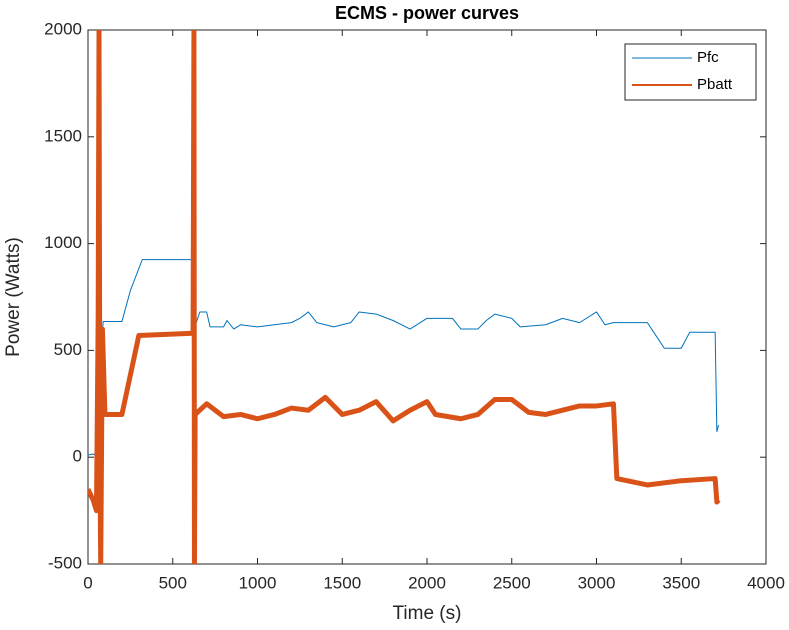 The width and height of the screenshot is (789, 630). Describe the element at coordinates (77, 456) in the screenshot. I see `y-tick-label: 0` at that location.